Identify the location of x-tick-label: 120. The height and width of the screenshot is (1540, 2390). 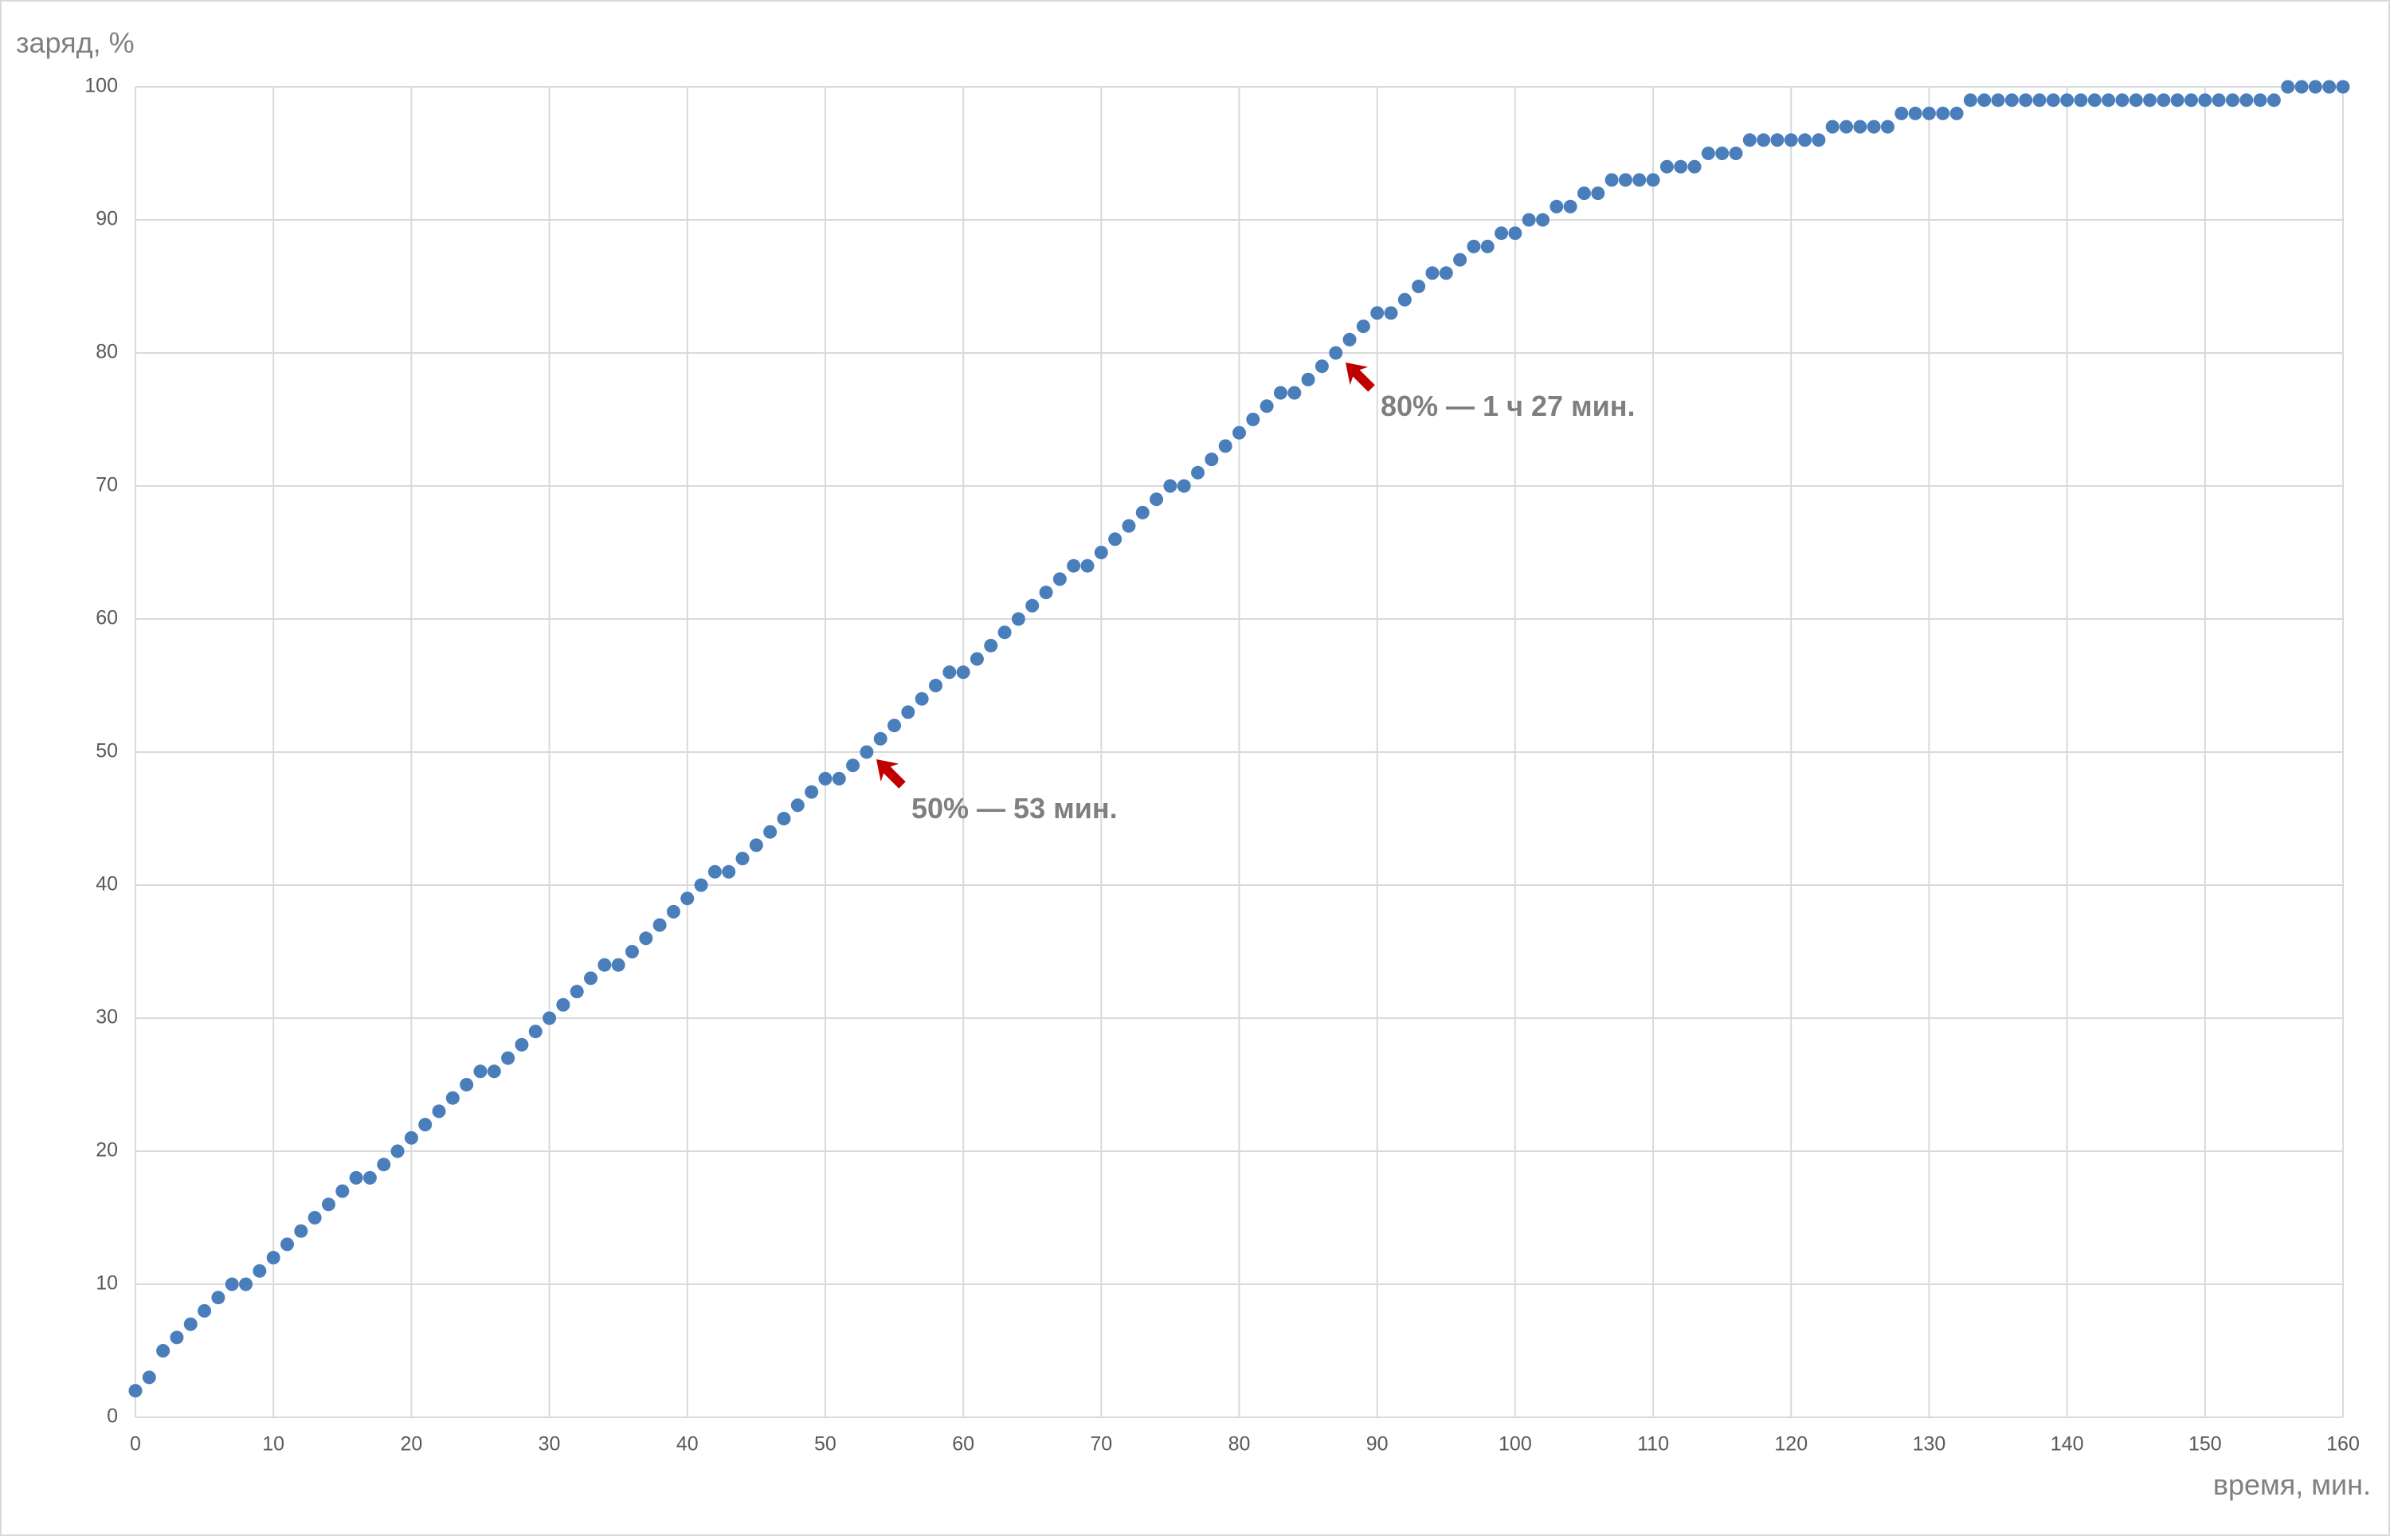
(1791, 1444).